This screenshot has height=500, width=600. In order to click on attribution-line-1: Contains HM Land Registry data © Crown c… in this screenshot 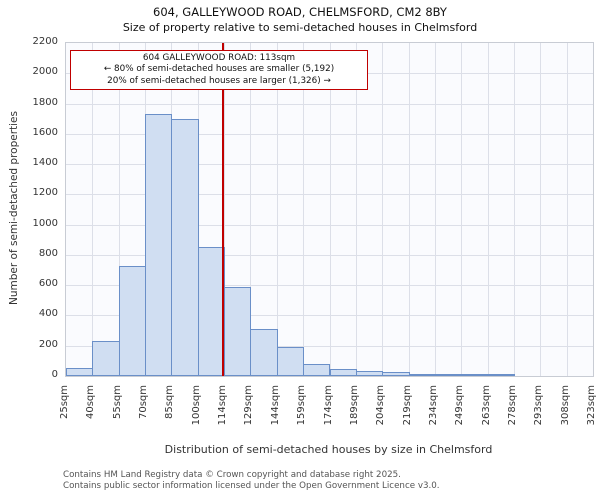, I will do `click(232, 475)`.